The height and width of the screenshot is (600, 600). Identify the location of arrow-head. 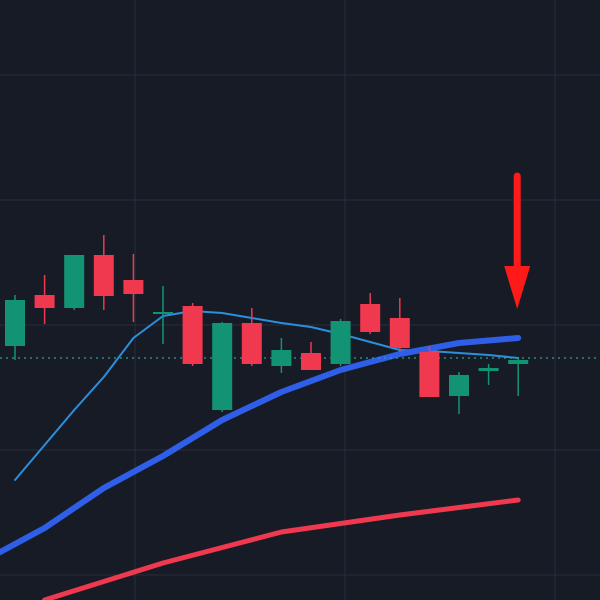
(517, 287).